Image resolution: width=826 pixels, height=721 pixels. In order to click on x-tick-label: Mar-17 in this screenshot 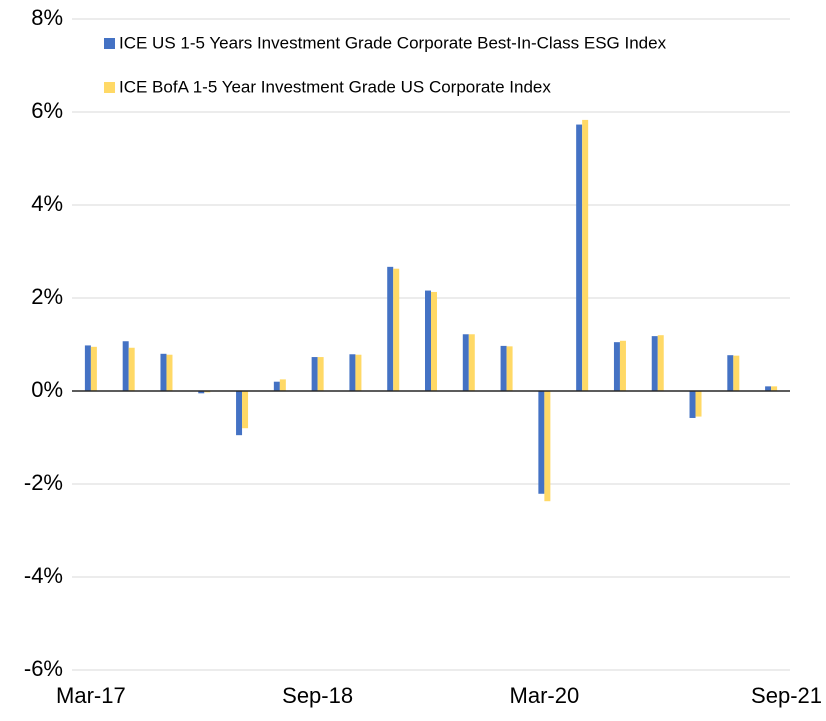, I will do `click(91, 695)`.